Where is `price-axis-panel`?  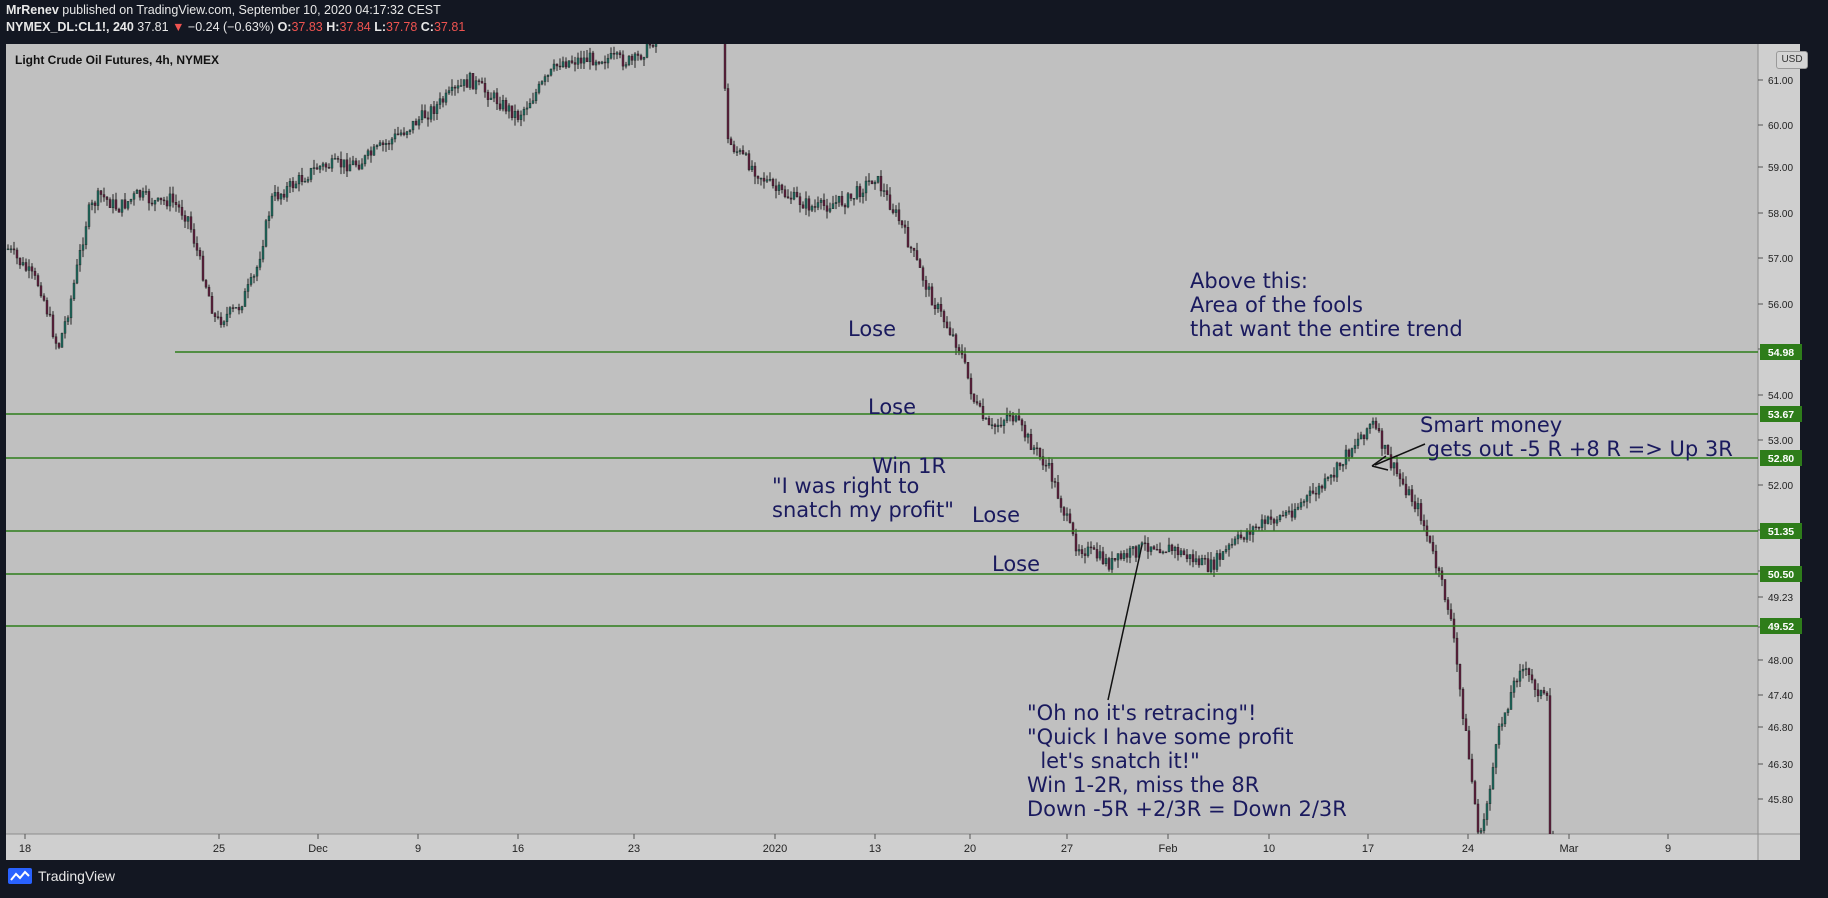 price-axis-panel is located at coordinates (1779, 439).